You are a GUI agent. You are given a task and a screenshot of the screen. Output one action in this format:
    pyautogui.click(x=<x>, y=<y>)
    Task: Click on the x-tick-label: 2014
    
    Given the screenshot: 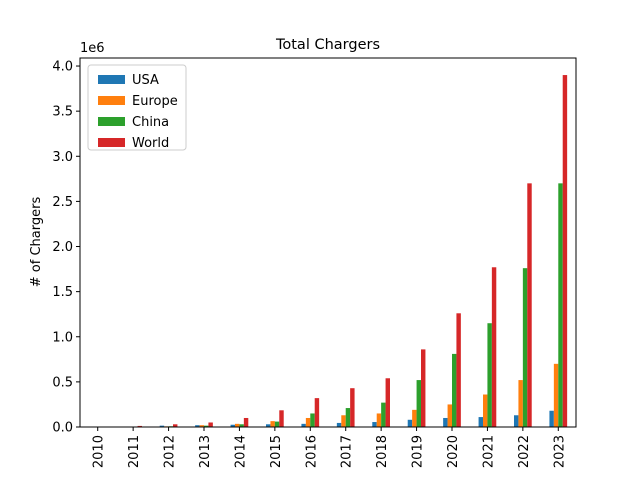 What is the action you would take?
    pyautogui.click(x=240, y=451)
    